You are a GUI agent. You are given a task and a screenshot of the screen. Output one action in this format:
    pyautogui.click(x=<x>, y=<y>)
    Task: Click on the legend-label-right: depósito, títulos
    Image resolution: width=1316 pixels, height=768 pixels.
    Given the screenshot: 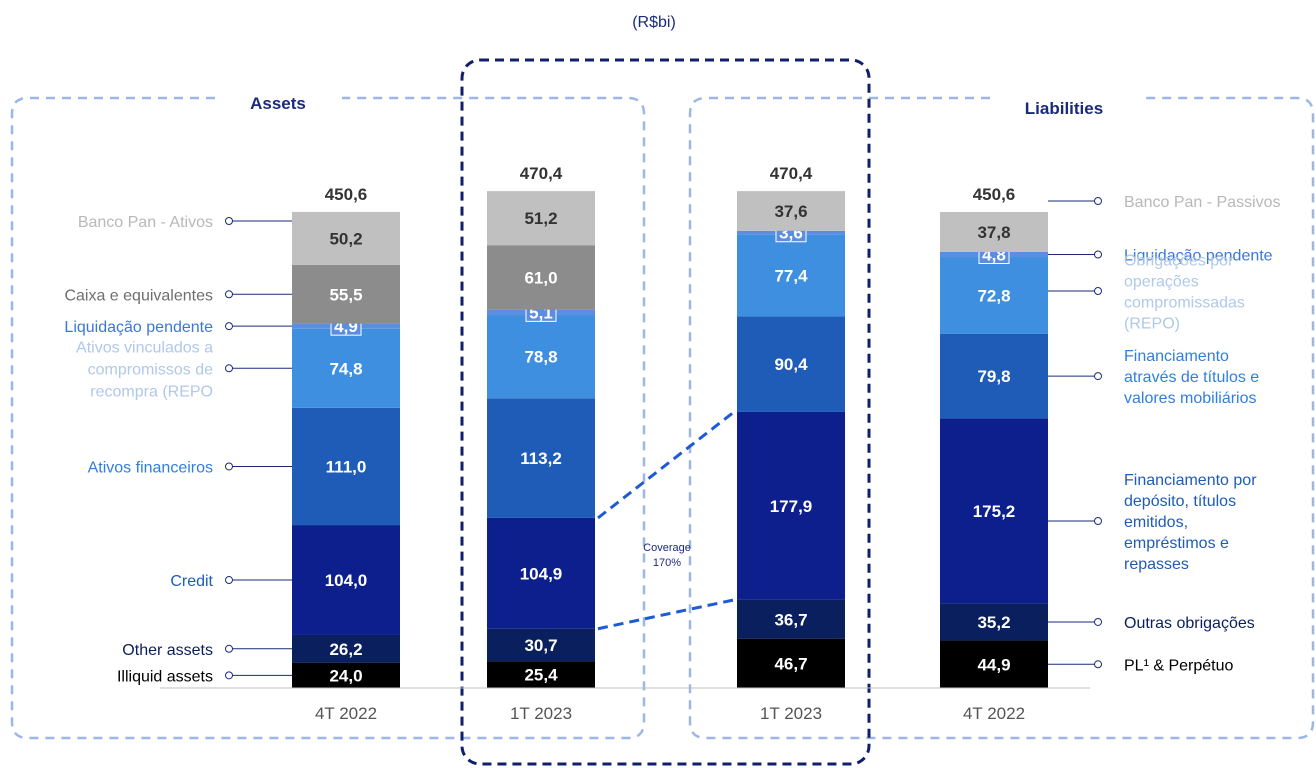 What is the action you would take?
    pyautogui.click(x=1180, y=501)
    